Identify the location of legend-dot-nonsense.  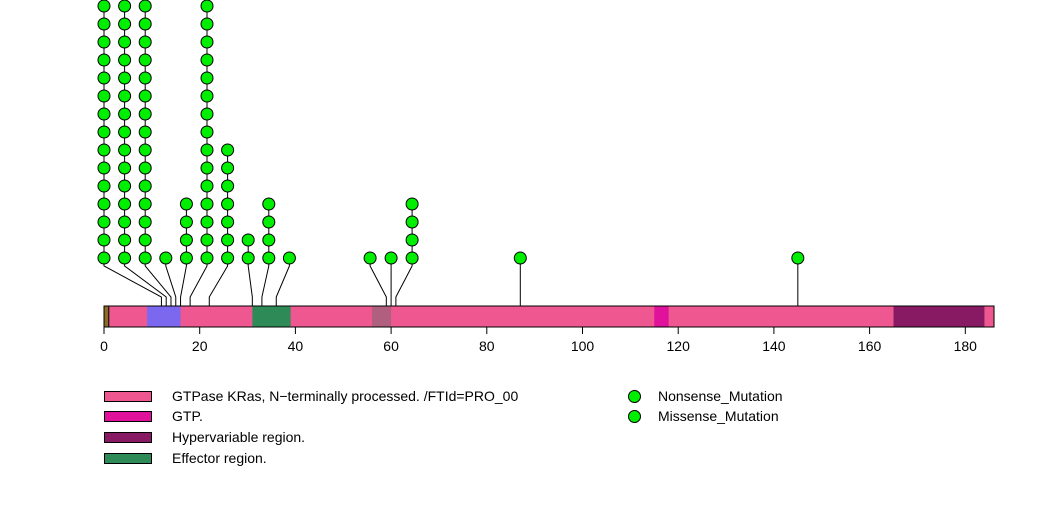
(634, 396).